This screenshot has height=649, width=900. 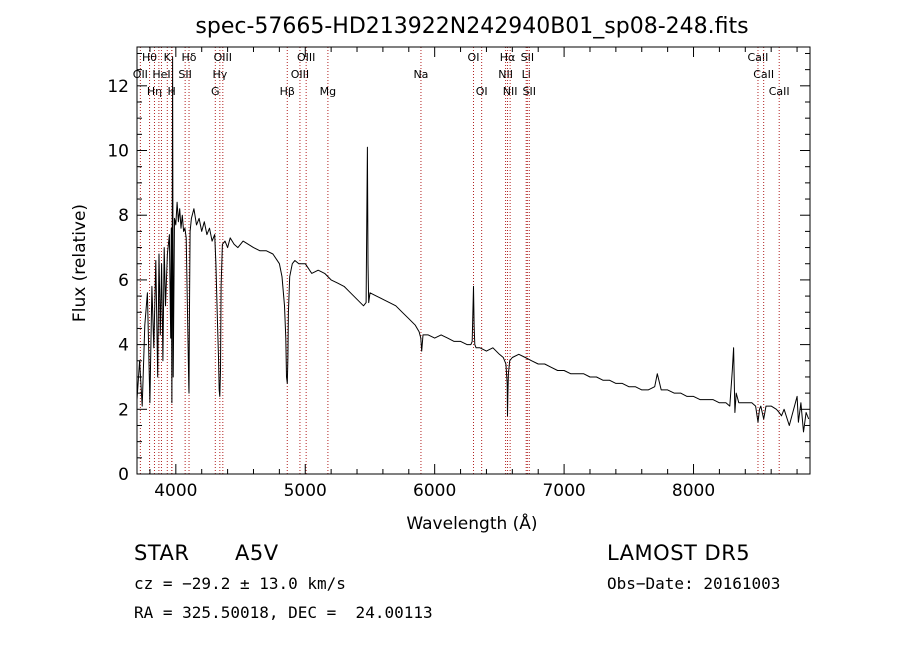 What do you see at coordinates (693, 491) in the screenshot?
I see `x-tick-label: 8000` at bounding box center [693, 491].